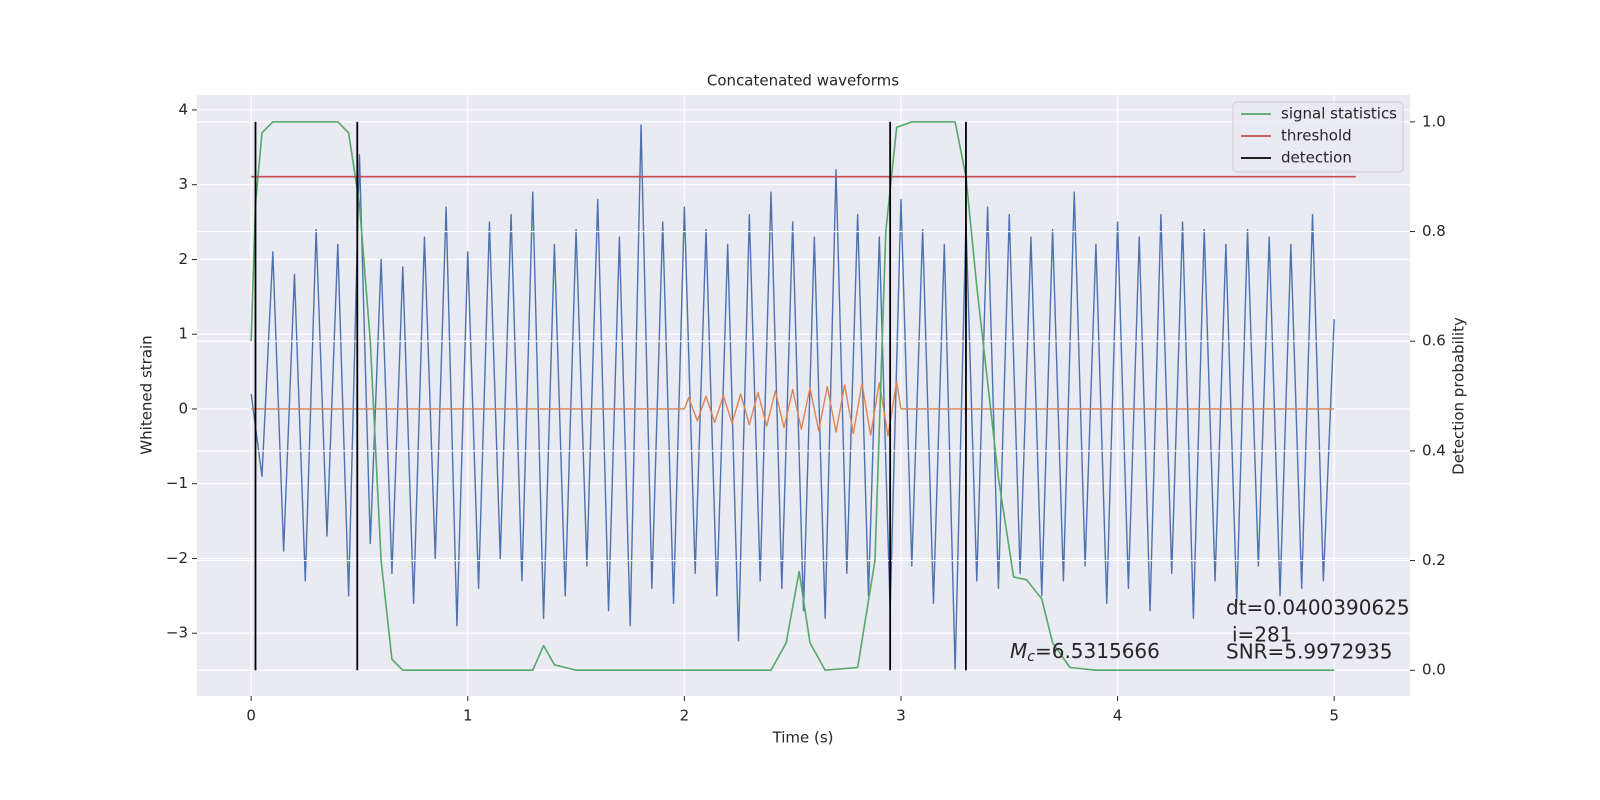  What do you see at coordinates (1018, 651) in the screenshot?
I see `annotation-symbol: M` at bounding box center [1018, 651].